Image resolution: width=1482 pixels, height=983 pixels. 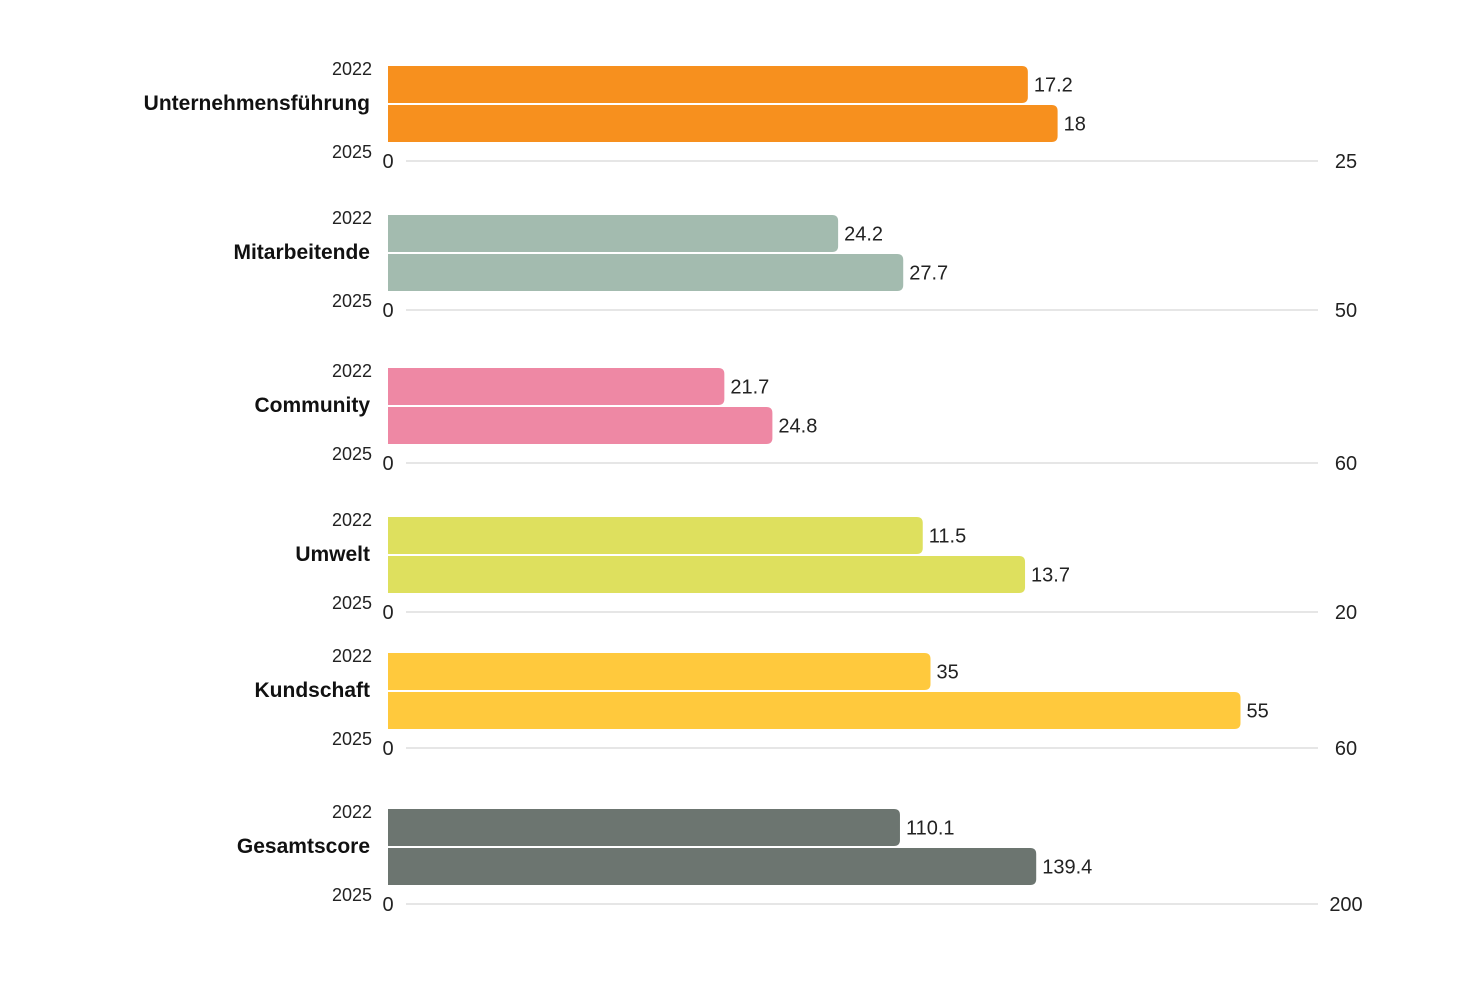 I want to click on value-label-3-1: 13.7, so click(x=1050, y=576).